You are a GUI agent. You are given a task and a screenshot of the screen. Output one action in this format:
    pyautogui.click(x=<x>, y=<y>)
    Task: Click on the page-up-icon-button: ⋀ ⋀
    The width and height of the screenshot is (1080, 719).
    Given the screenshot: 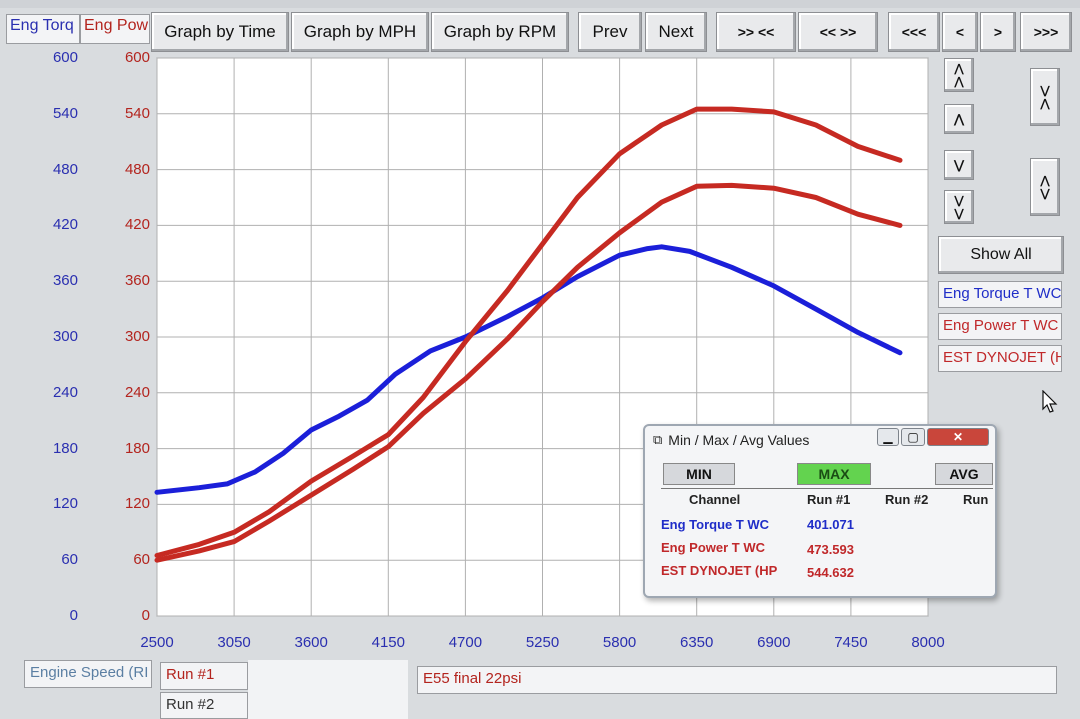 What is the action you would take?
    pyautogui.click(x=959, y=75)
    